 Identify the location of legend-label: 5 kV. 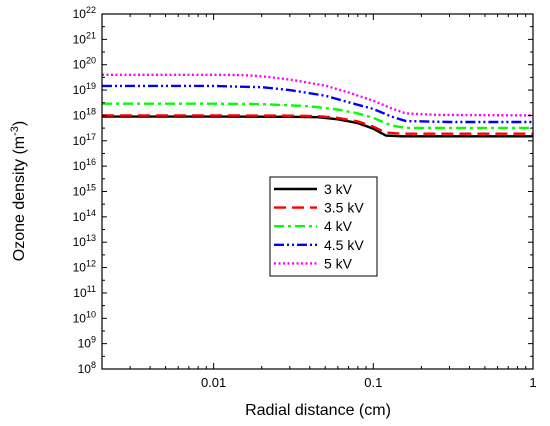
(338, 263).